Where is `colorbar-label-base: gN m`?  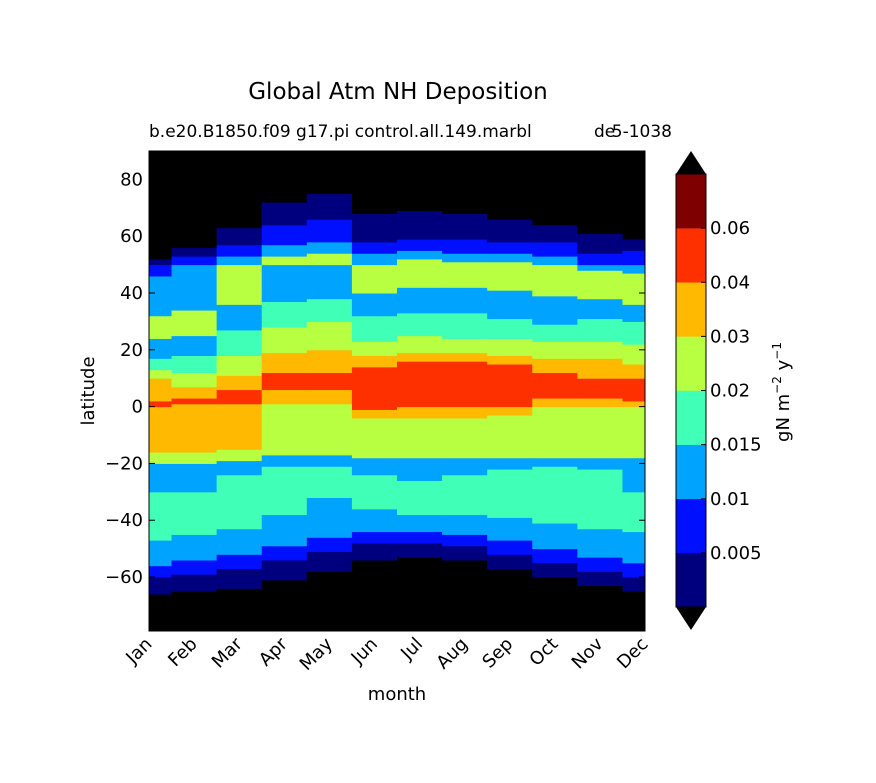 colorbar-label-base: gN m is located at coordinates (783, 418).